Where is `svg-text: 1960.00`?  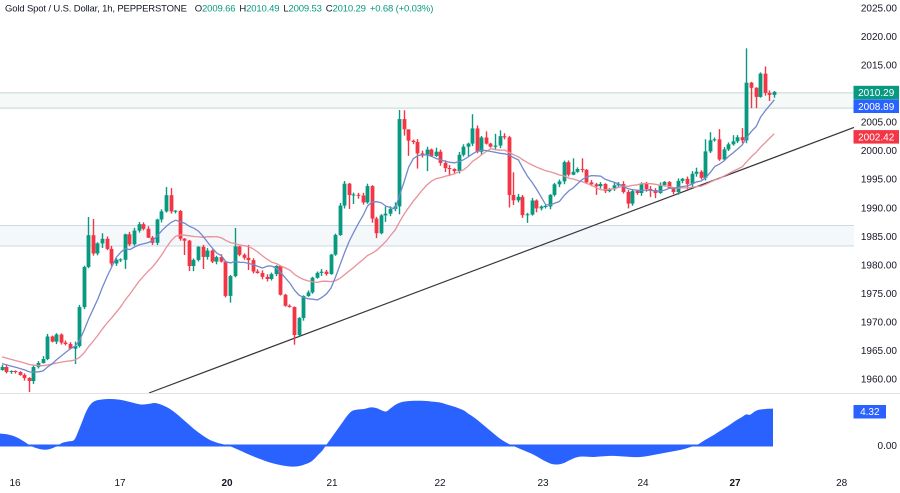
svg-text: 1960.00 is located at coordinates (879, 380).